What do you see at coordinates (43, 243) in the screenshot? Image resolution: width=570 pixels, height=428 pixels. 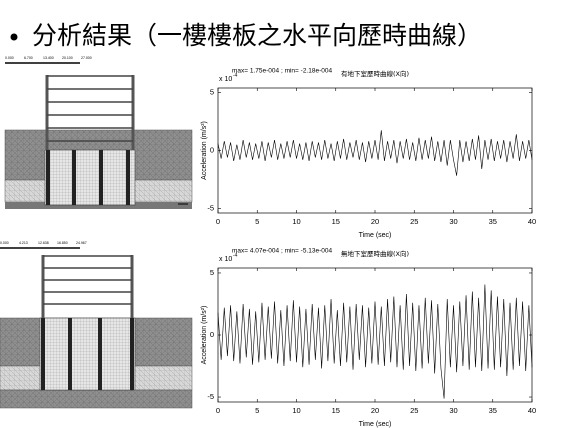 I see `scale-label: 12.638` at bounding box center [43, 243].